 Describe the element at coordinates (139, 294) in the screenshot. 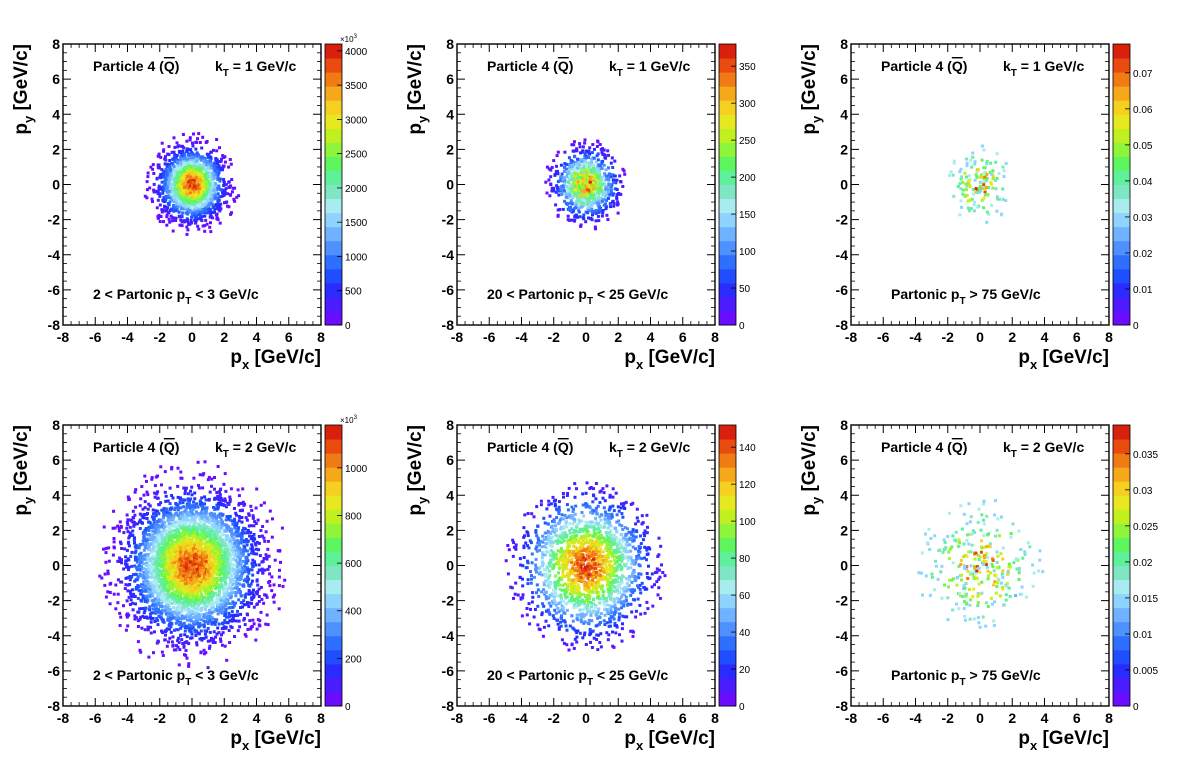

I see `pt-cut-pre: 2 < Partonic p` at that location.